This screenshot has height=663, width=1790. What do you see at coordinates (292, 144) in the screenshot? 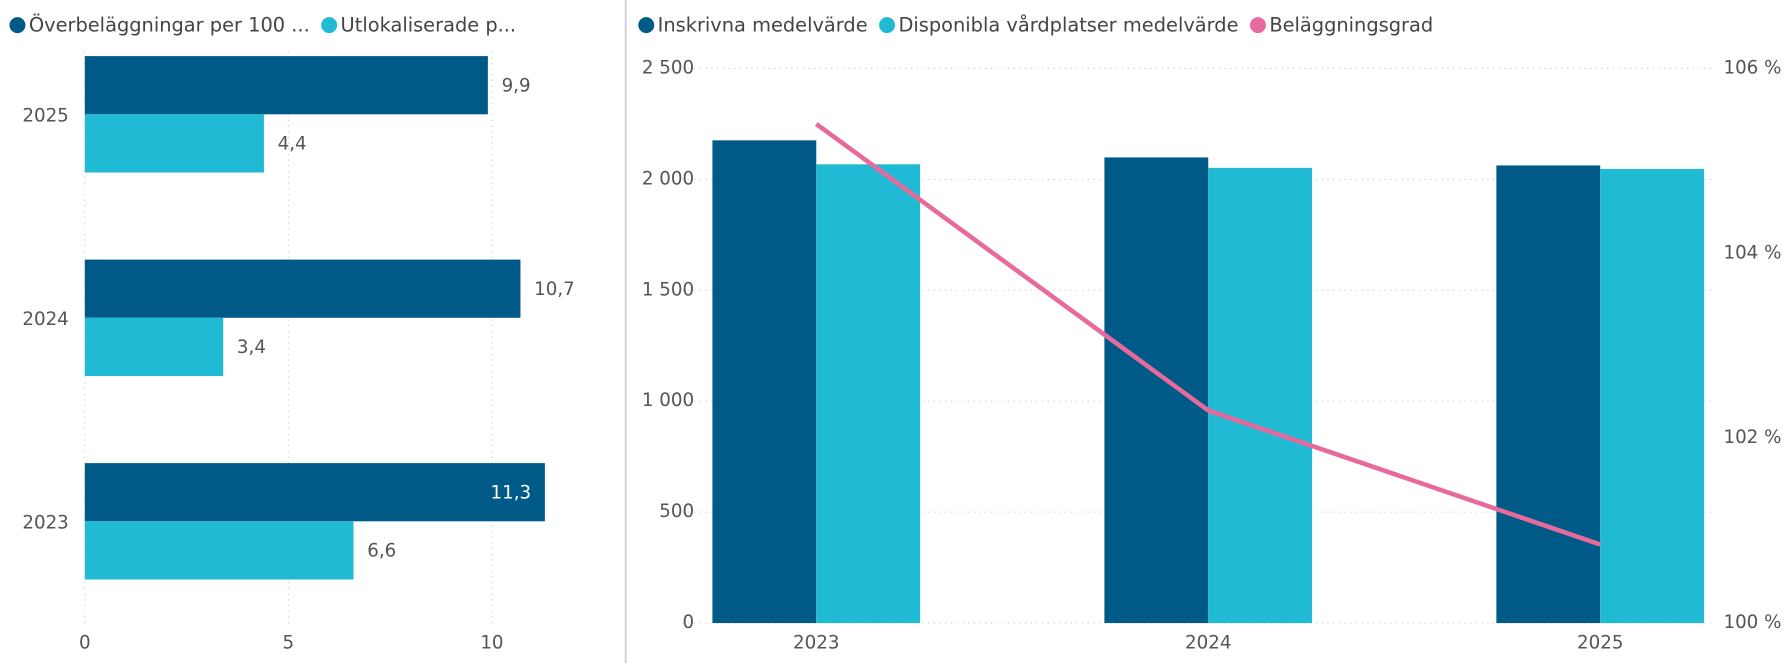
I see `data-label: 4,4` at bounding box center [292, 144].